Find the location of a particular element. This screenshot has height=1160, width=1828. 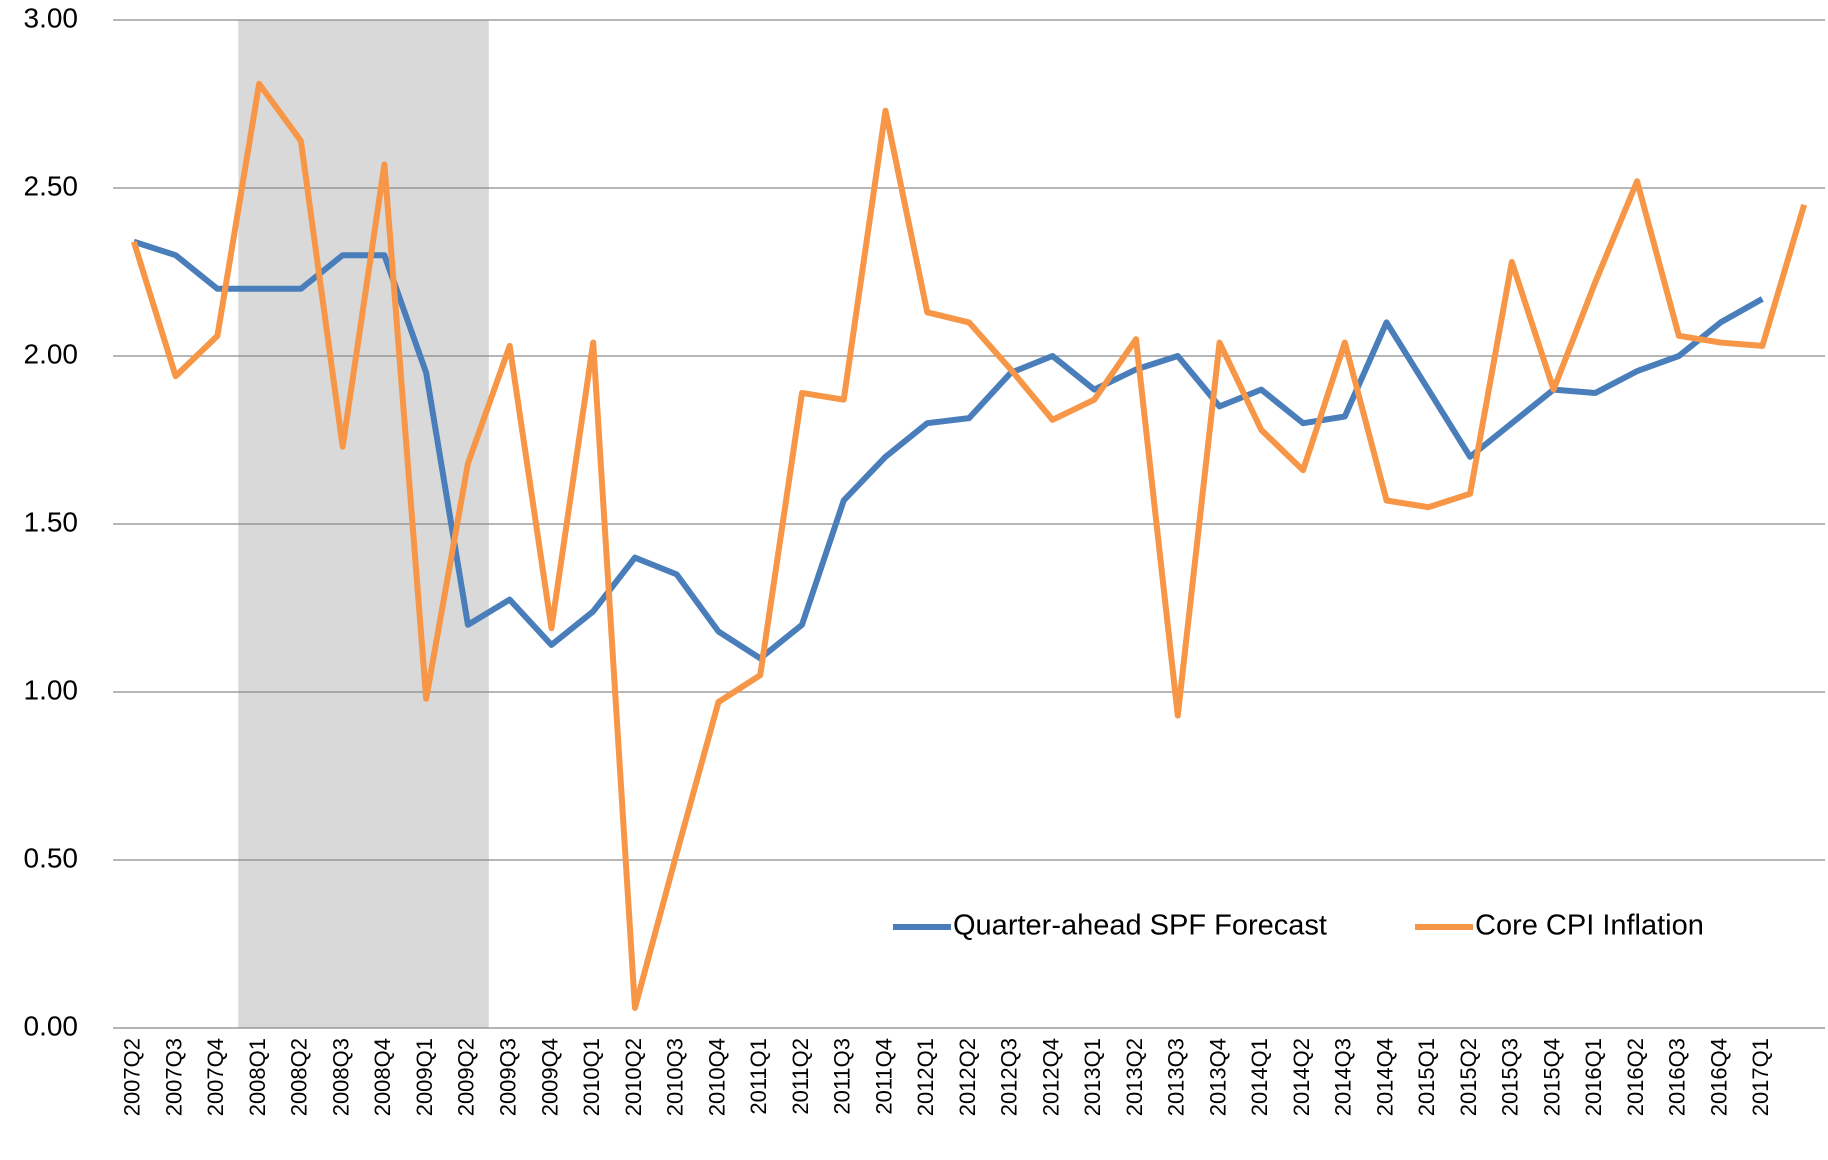

x-tick-label: 2011Q2 is located at coordinates (800, 1076).